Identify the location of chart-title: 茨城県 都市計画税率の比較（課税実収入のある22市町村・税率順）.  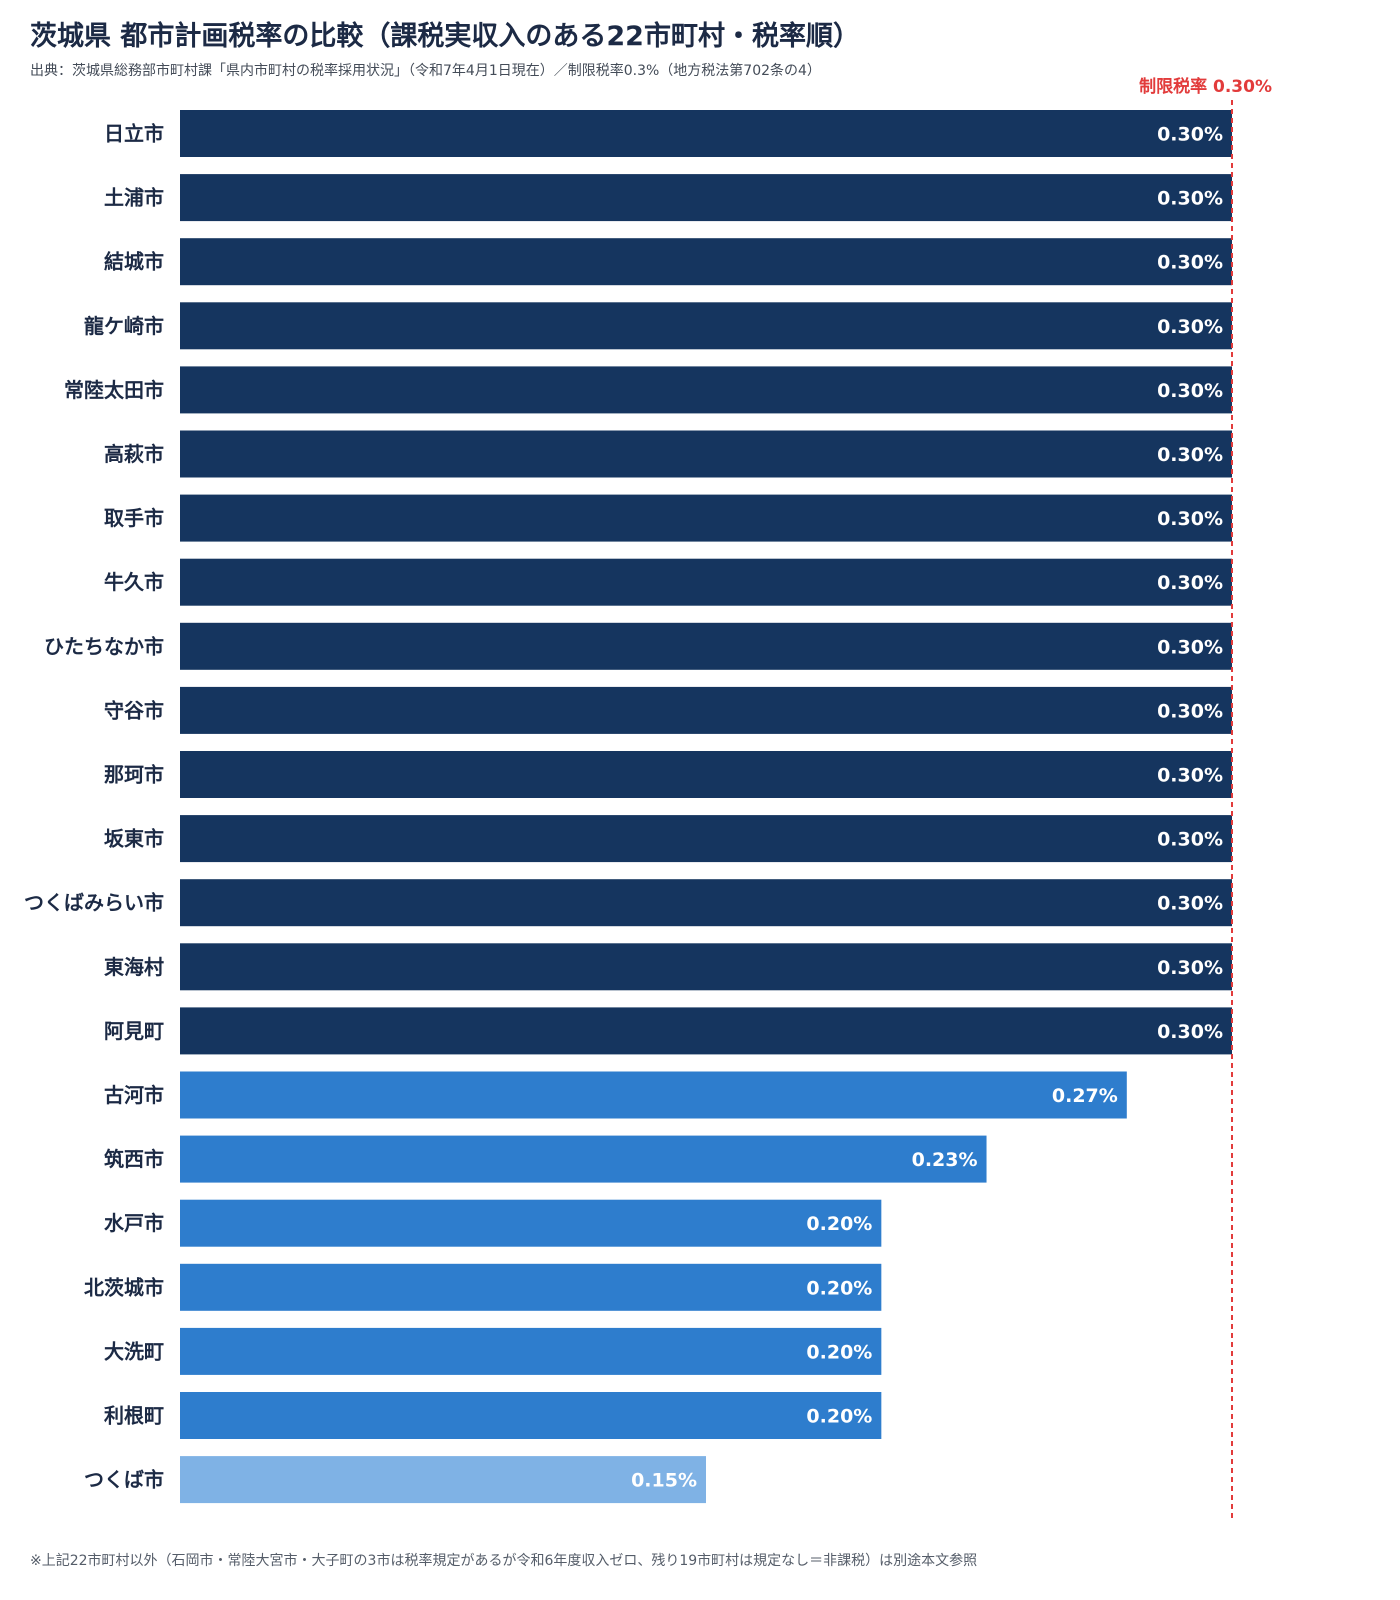
(445, 36).